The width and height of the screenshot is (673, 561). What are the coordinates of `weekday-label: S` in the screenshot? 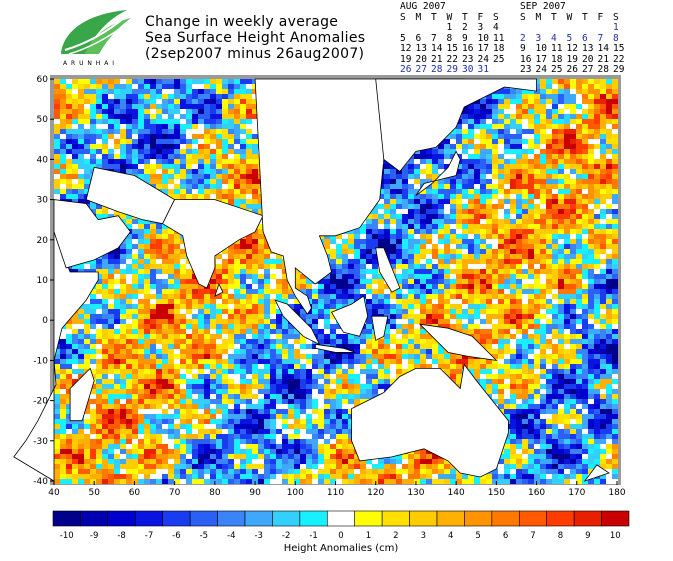 It's located at (403, 17).